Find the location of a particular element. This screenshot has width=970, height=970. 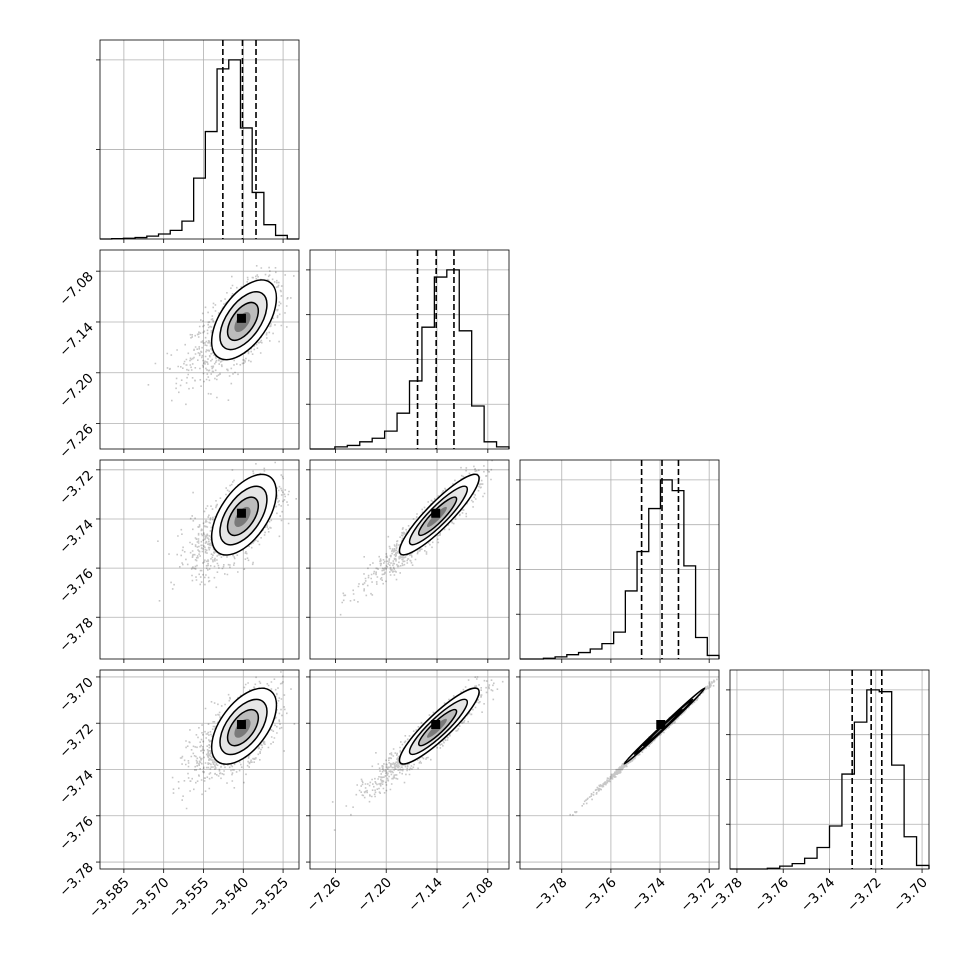

x-tick-label: −3.70 is located at coordinates (910, 895).